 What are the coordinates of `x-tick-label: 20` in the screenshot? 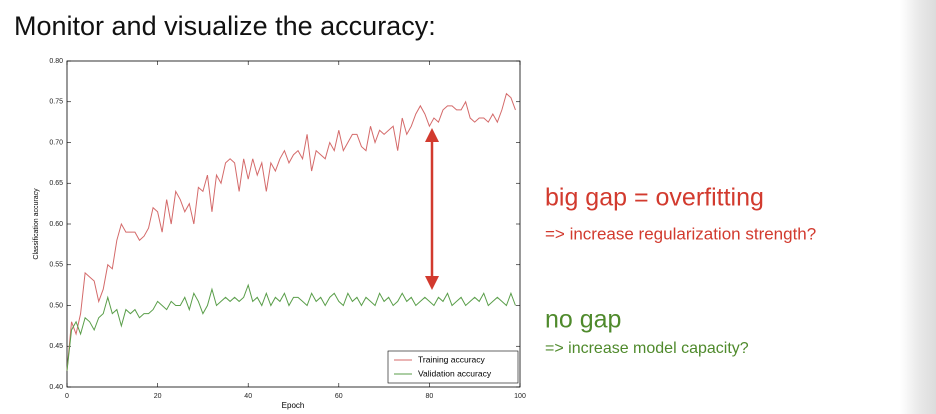 It's located at (158, 396).